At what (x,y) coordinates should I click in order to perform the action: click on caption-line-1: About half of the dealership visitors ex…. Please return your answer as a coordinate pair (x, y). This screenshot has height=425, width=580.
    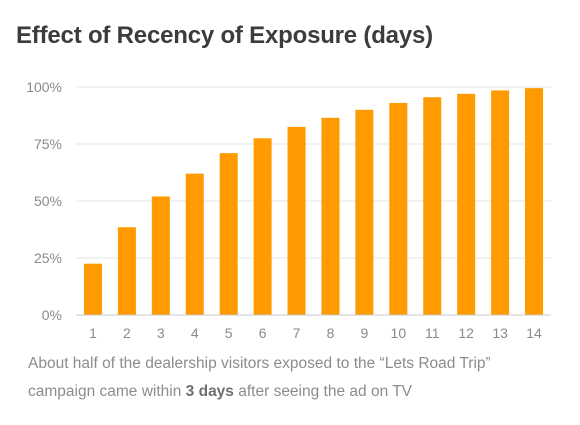
    Looking at the image, I should click on (259, 363).